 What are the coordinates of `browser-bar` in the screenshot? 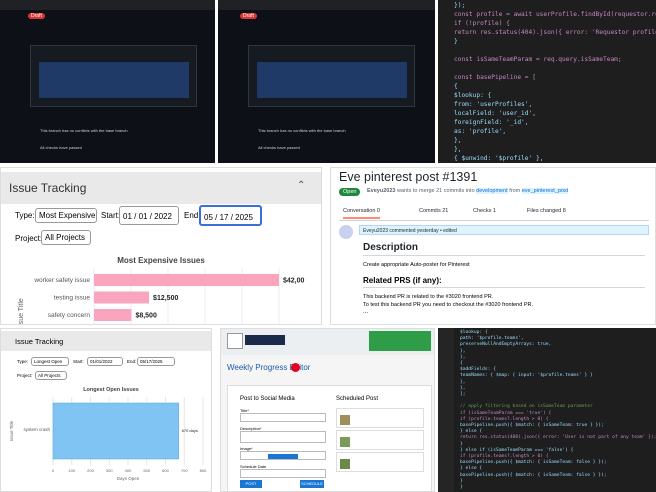 It's located at (326, 5).